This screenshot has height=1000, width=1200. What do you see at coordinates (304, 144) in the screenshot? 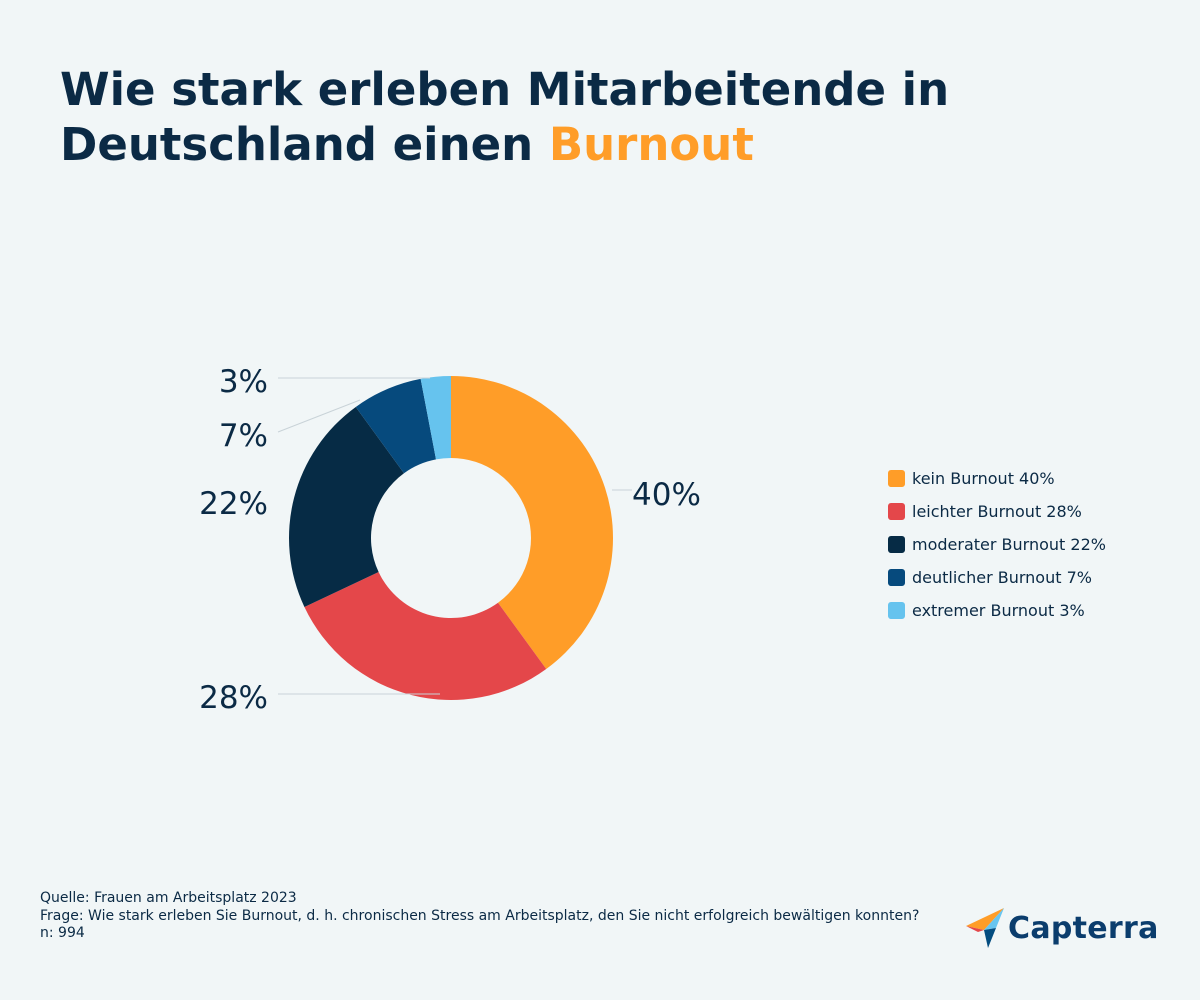
I see `title-line-2-prefix: Deutschland einen` at bounding box center [304, 144].